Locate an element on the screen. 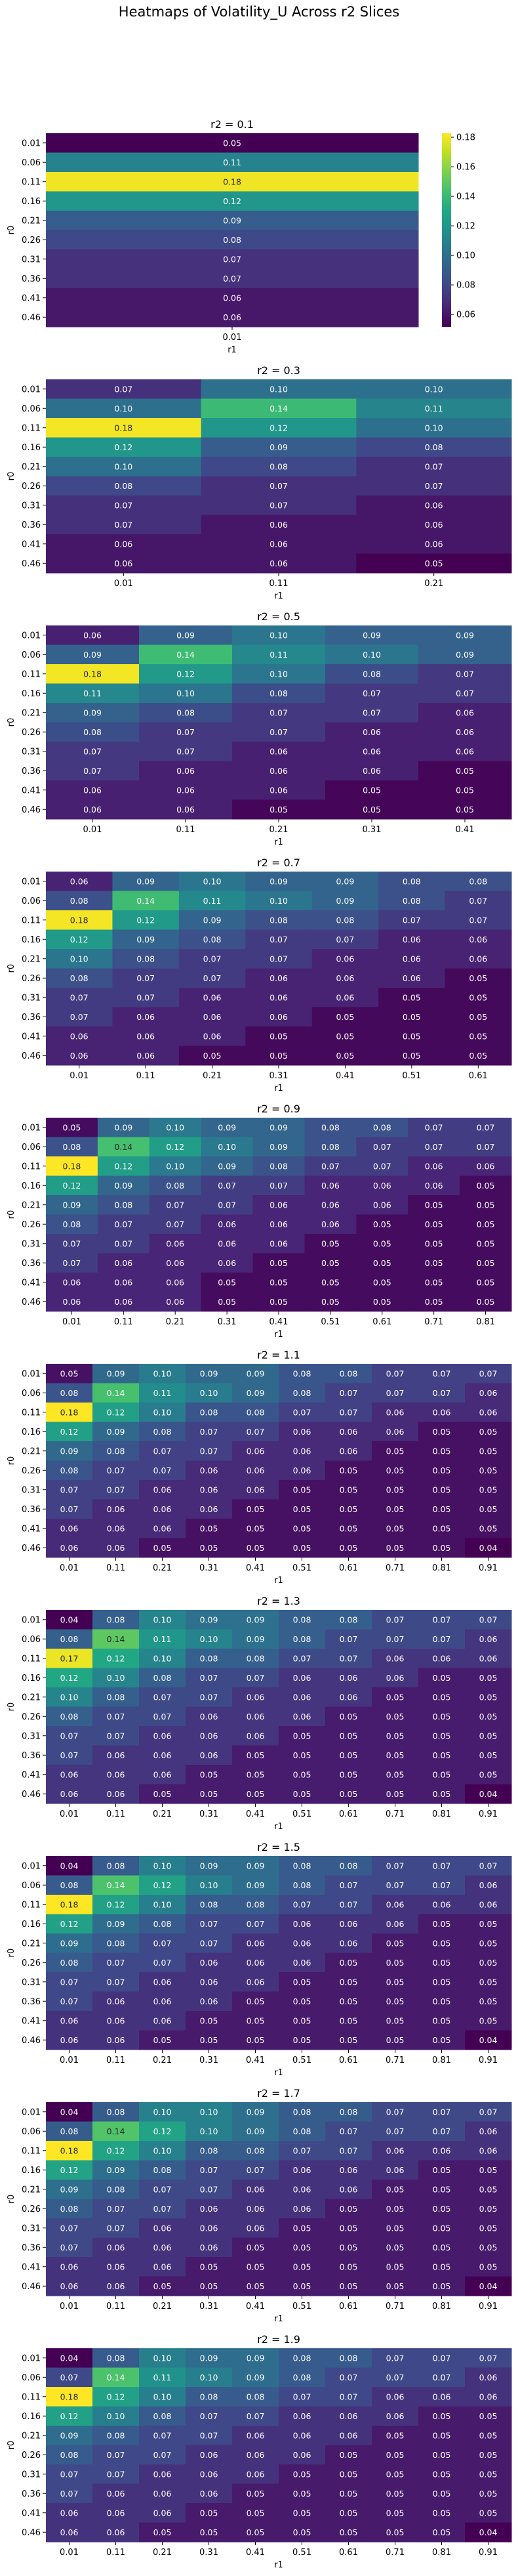 The height and width of the screenshot is (2576, 518). y-tick-label: 0.01 is located at coordinates (32, 1866).